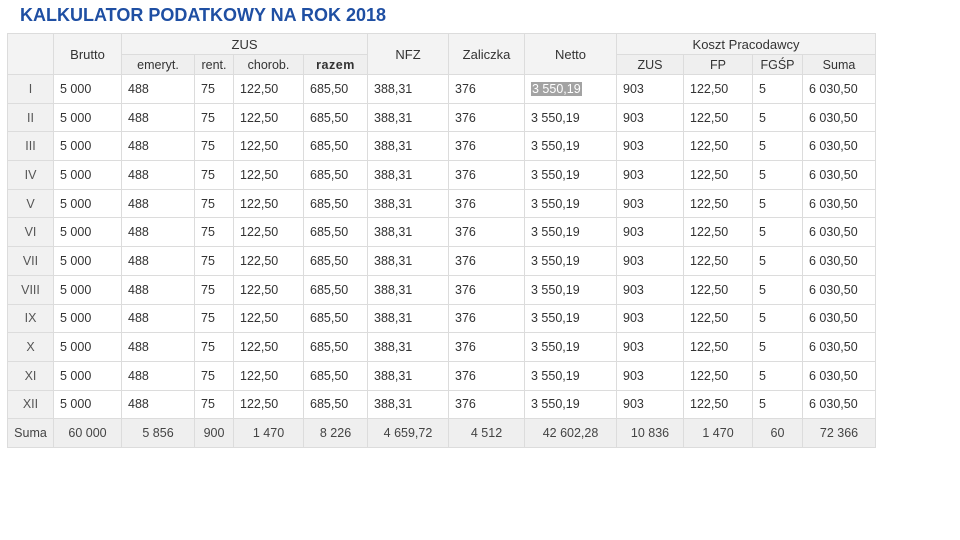 This screenshot has height=540, width=960. I want to click on month-label: IV, so click(30, 175).